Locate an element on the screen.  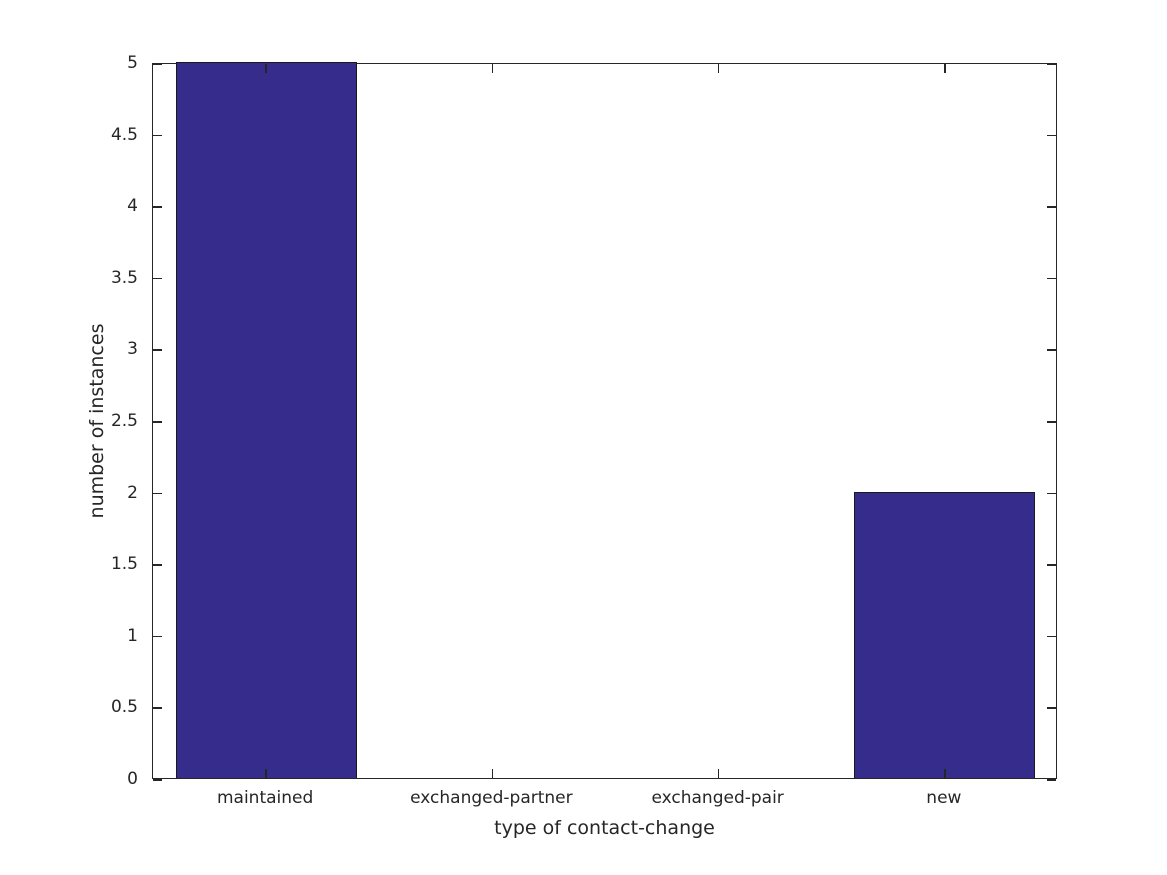
x-tick-label-exchanged-partner: exchanged-partner is located at coordinates (491, 798).